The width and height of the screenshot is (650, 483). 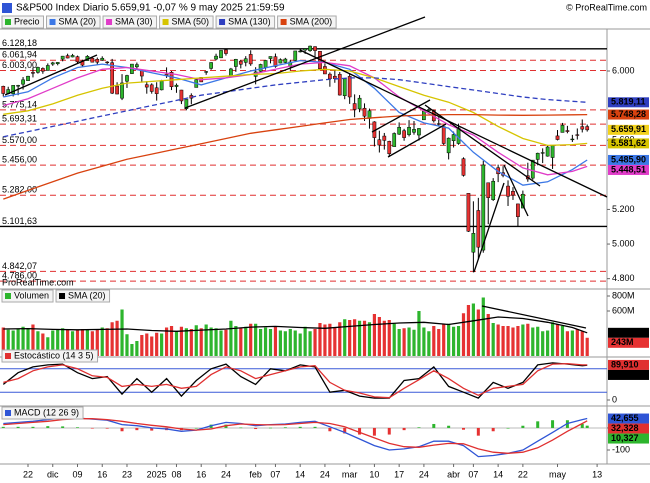 What do you see at coordinates (625, 418) in the screenshot?
I see `value-label: 42,655` at bounding box center [625, 418].